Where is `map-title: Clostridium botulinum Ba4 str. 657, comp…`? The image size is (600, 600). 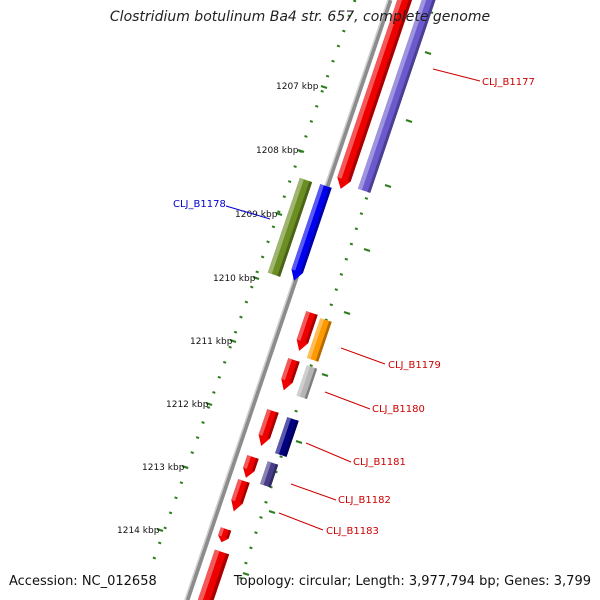 map-title: Clostridium botulinum Ba4 str. 657, comp… is located at coordinates (300, 17).